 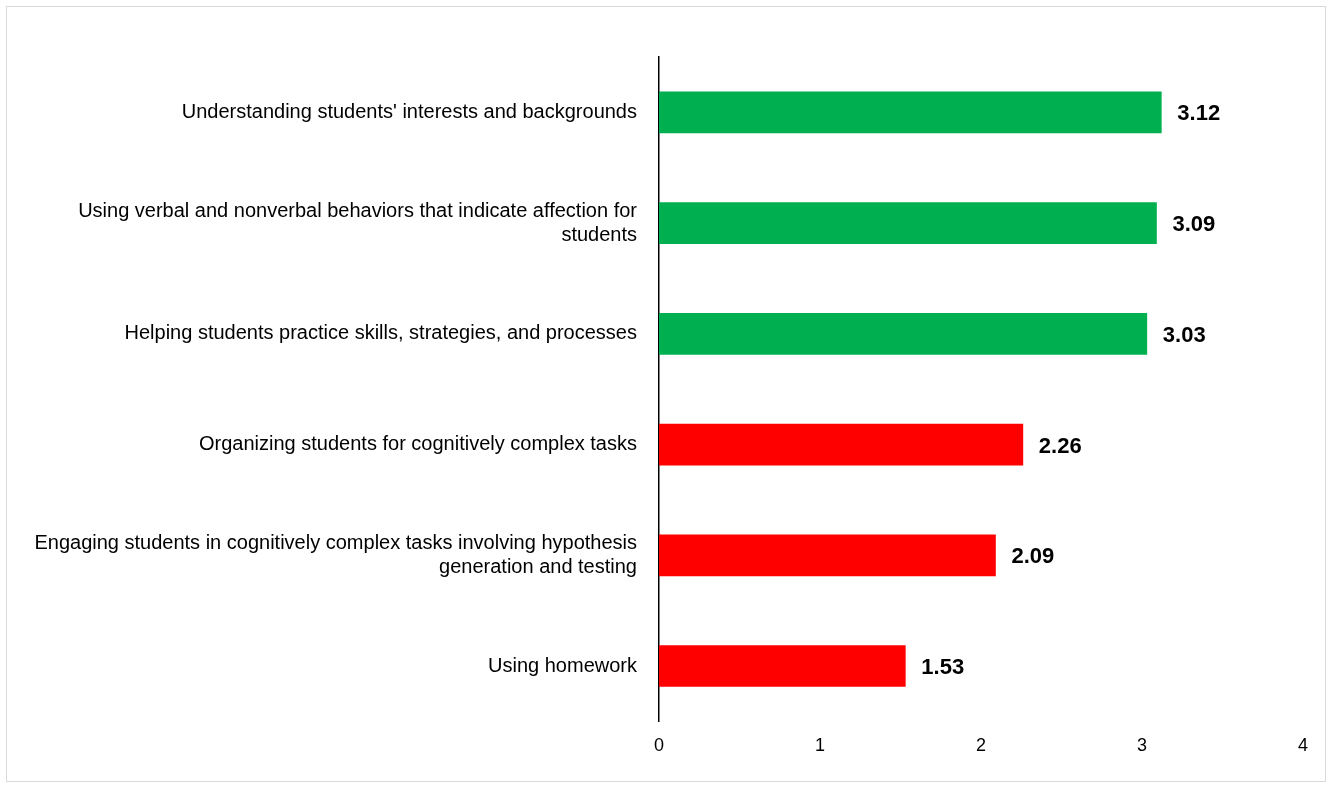 What do you see at coordinates (358, 221) in the screenshot?
I see `y-tick-label: Using verbal and nonverbal behaviors that indicate affection for students` at bounding box center [358, 221].